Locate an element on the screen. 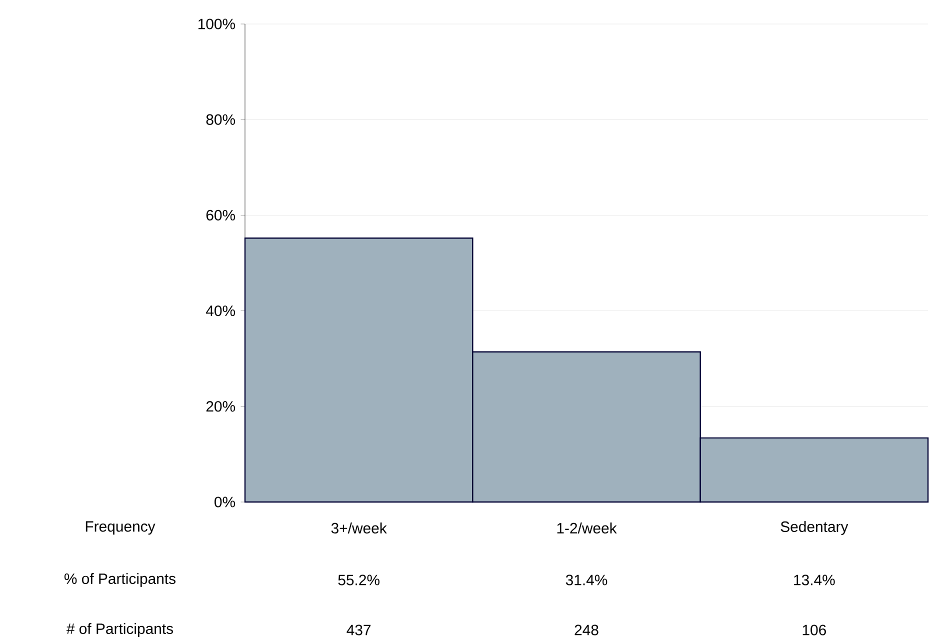  y-tick-label: 100% is located at coordinates (217, 24).